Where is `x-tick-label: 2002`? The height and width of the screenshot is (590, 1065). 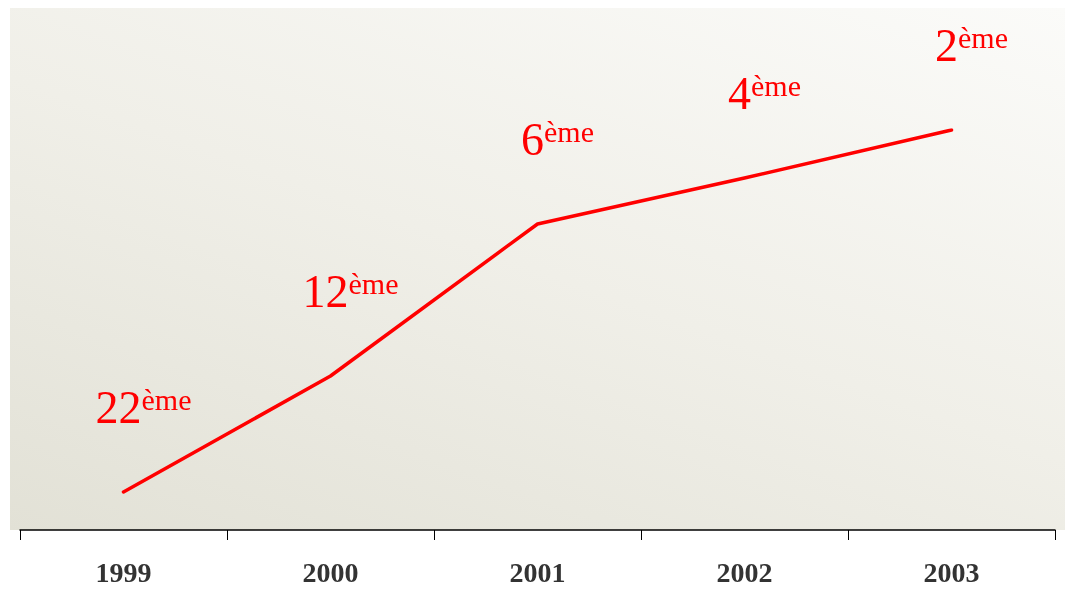 x-tick-label: 2002 is located at coordinates (744, 572).